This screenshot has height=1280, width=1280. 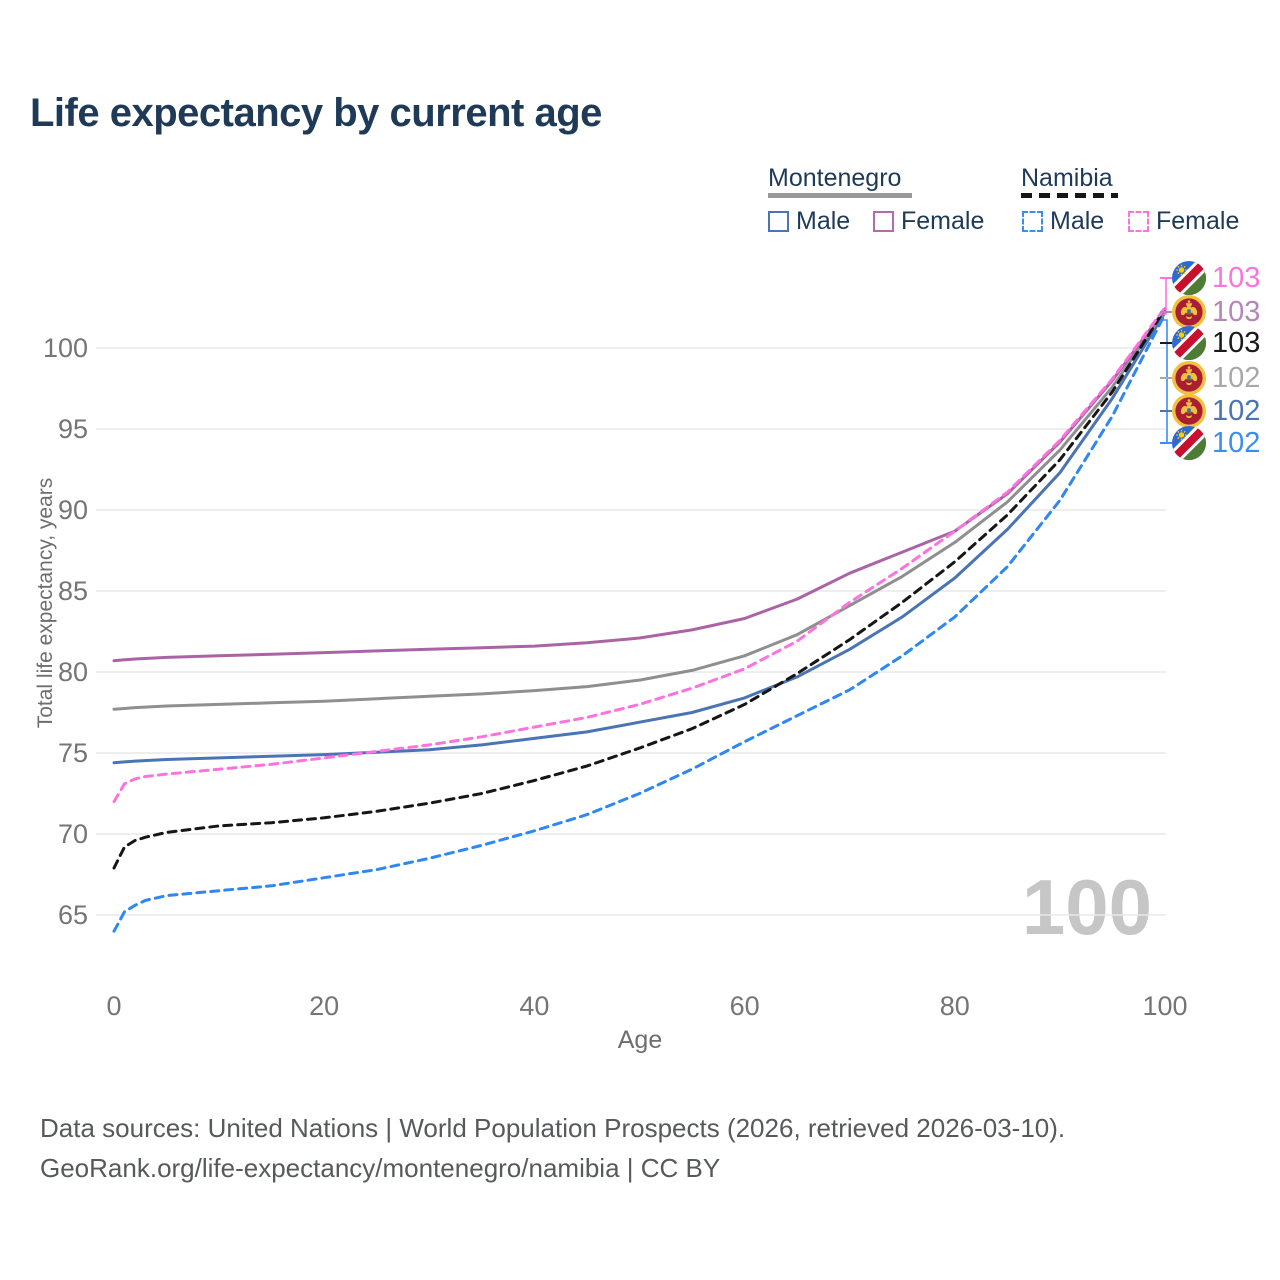 I want to click on namibia-female-swatch-icon, so click(x=1138, y=221).